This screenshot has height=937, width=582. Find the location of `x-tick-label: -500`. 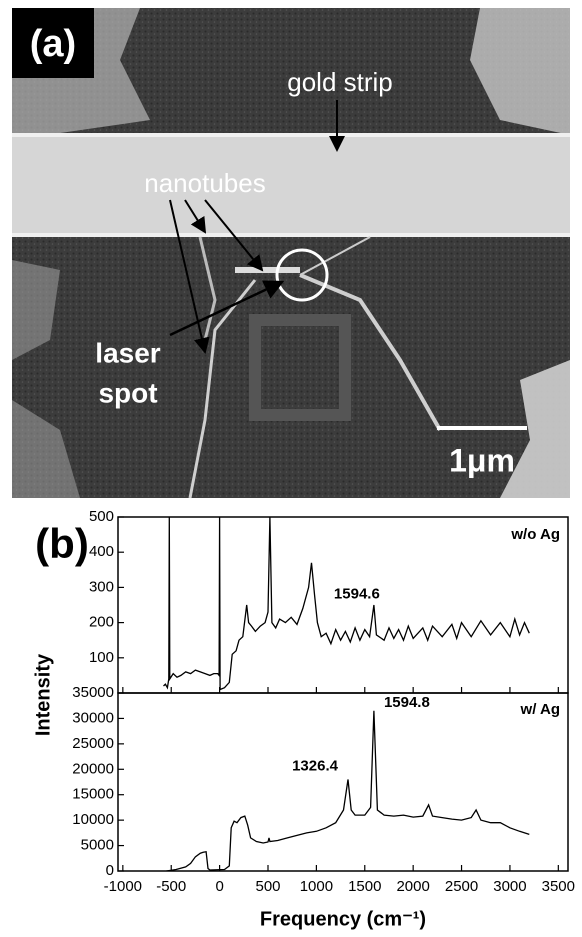

x-tick-label: -500 is located at coordinates (171, 886).